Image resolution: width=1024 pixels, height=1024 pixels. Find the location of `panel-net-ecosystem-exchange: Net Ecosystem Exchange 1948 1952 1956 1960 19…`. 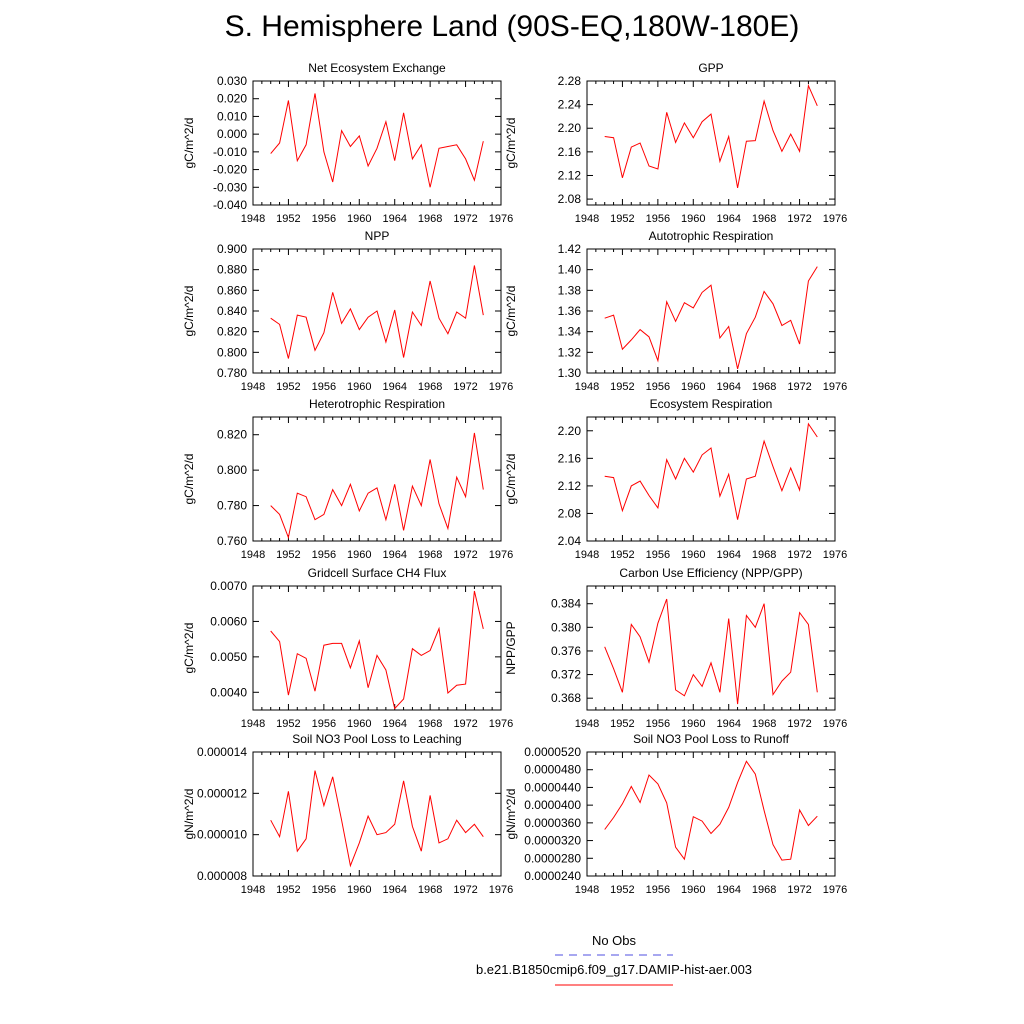

panel-net-ecosystem-exchange: Net Ecosystem Exchange 1948 1952 1956 1960 19… is located at coordinates (347, 143).